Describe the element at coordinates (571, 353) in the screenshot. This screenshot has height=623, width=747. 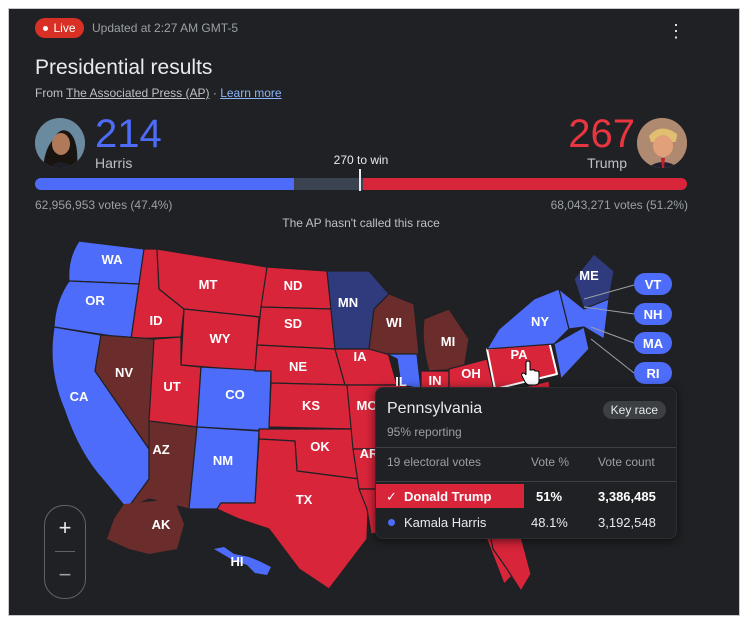
I see `state-NJ-CT` at that location.